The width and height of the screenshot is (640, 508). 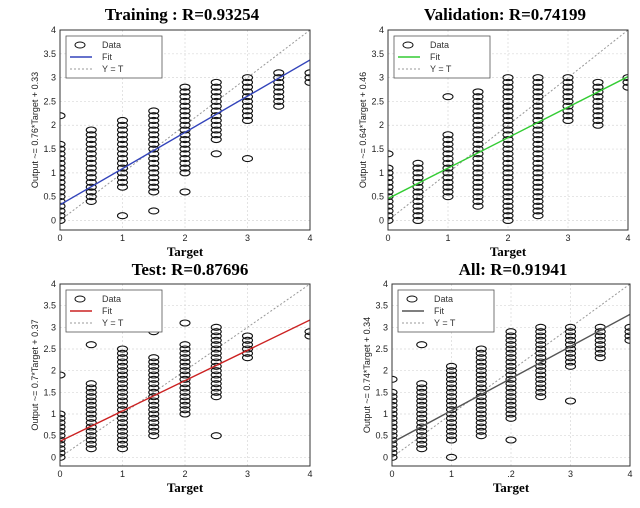 What do you see at coordinates (505, 14) in the screenshot?
I see `panel-title: Validation: R=0.74199` at bounding box center [505, 14].